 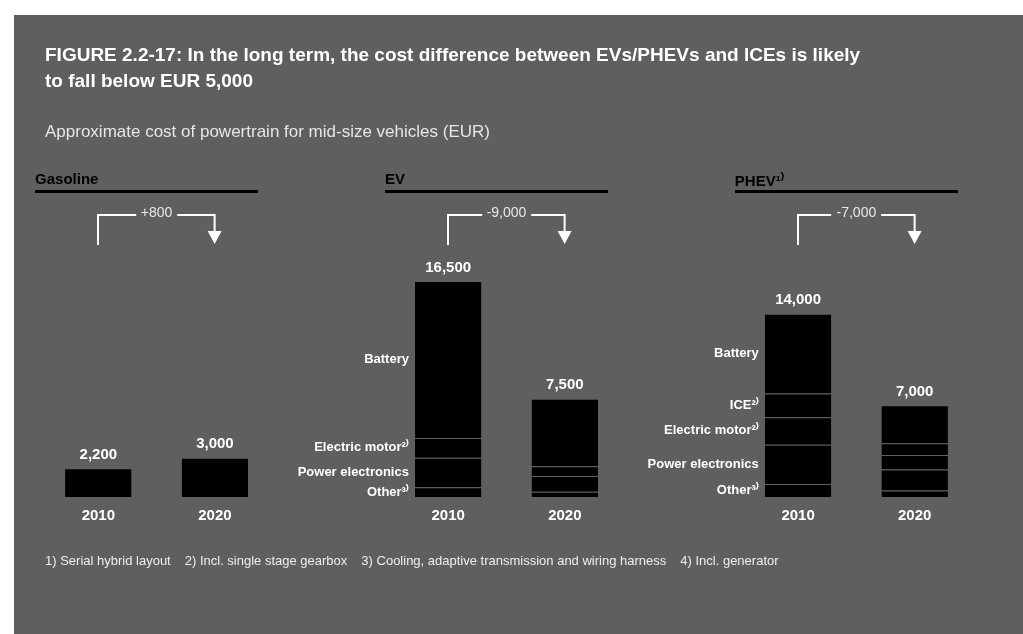 I want to click on series-label: Electric motor²⁾, so click(x=361, y=446).